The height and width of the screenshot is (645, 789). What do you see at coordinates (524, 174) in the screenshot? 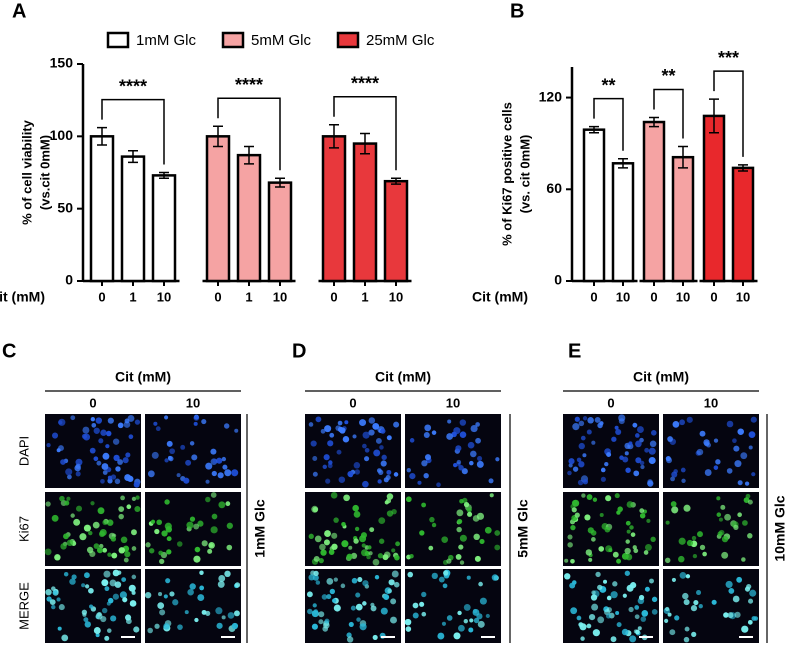
I see `y-axis-label: (vs. cit 0mM)` at bounding box center [524, 174].